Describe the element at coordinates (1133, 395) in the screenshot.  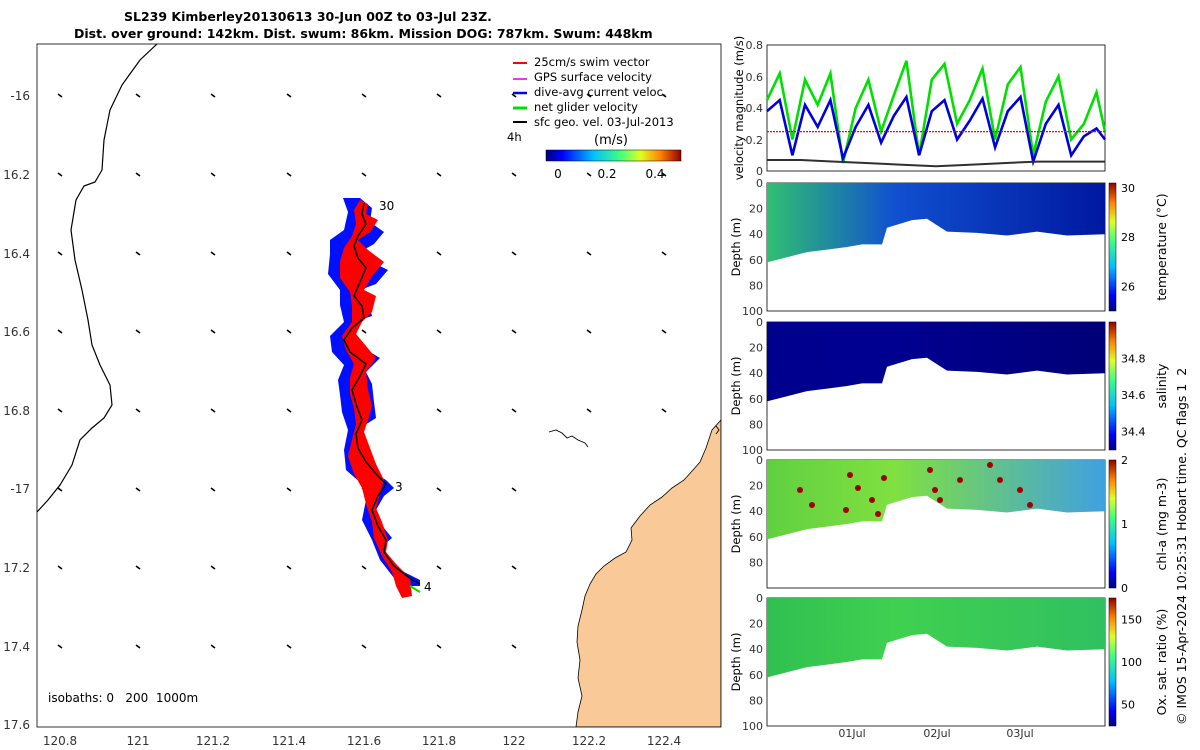
I see `colorbar-tick: 34.6` at that location.